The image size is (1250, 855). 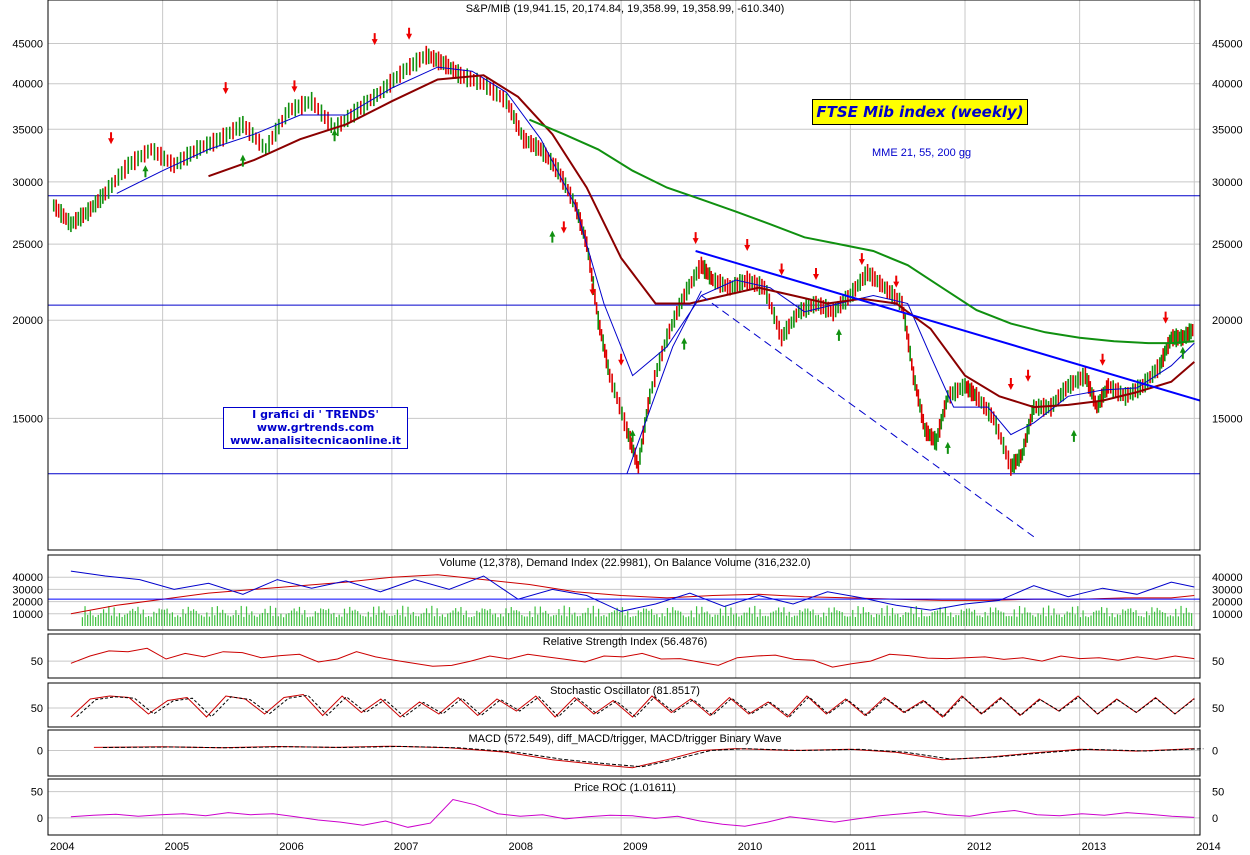 I want to click on x-tick-label-2007: 2007, so click(x=406, y=847).